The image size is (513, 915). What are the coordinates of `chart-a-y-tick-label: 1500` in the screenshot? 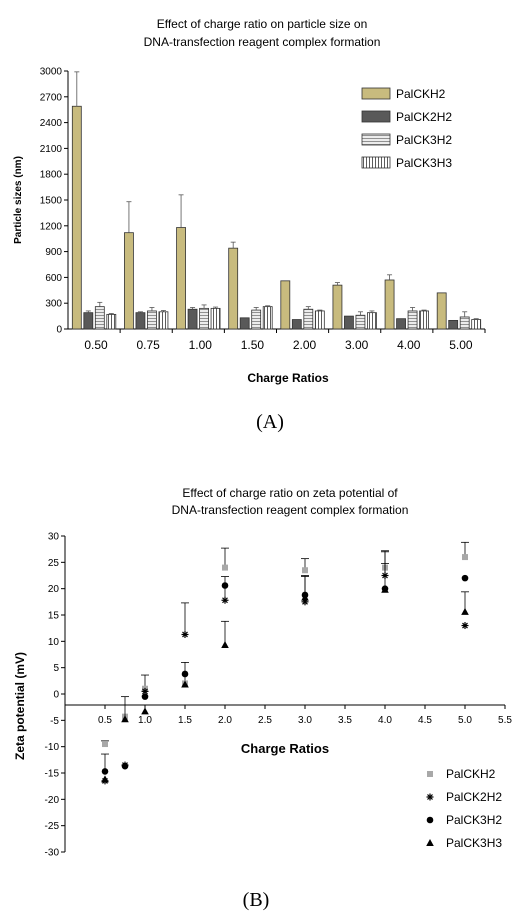 It's located at (51, 201).